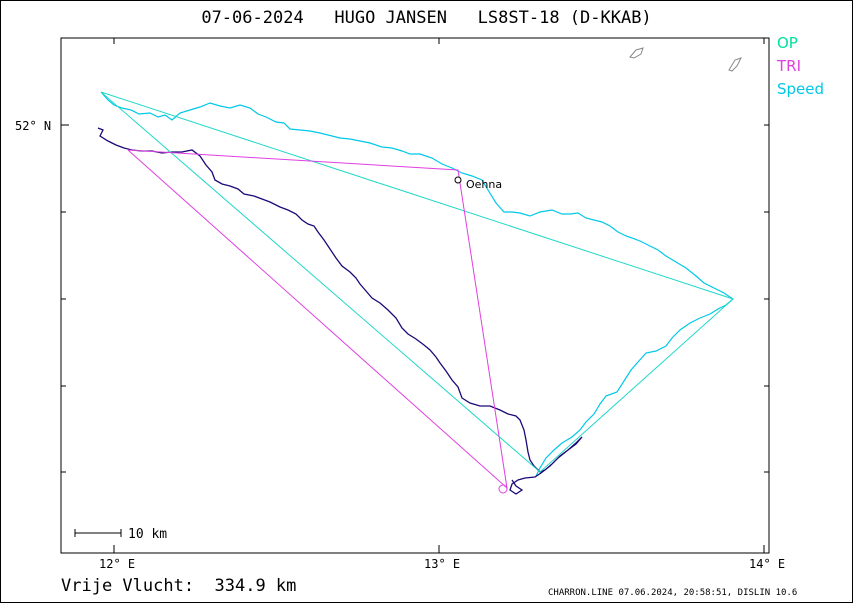 This screenshot has height=603, width=853. Describe the element at coordinates (789, 66) in the screenshot. I see `legend-tri: TRI` at that location.